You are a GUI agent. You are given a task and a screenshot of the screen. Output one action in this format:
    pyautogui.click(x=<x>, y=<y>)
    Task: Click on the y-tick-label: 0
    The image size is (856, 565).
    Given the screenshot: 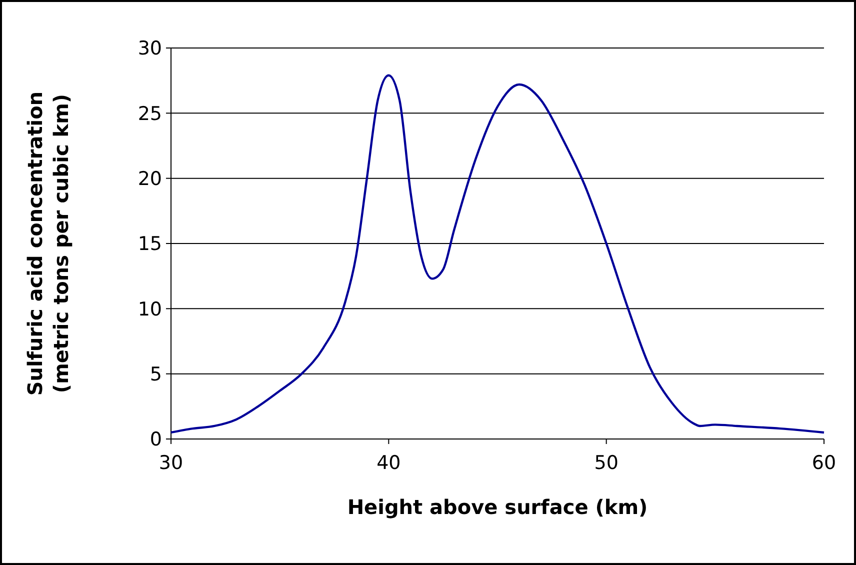 What is the action you would take?
    pyautogui.click(x=156, y=439)
    